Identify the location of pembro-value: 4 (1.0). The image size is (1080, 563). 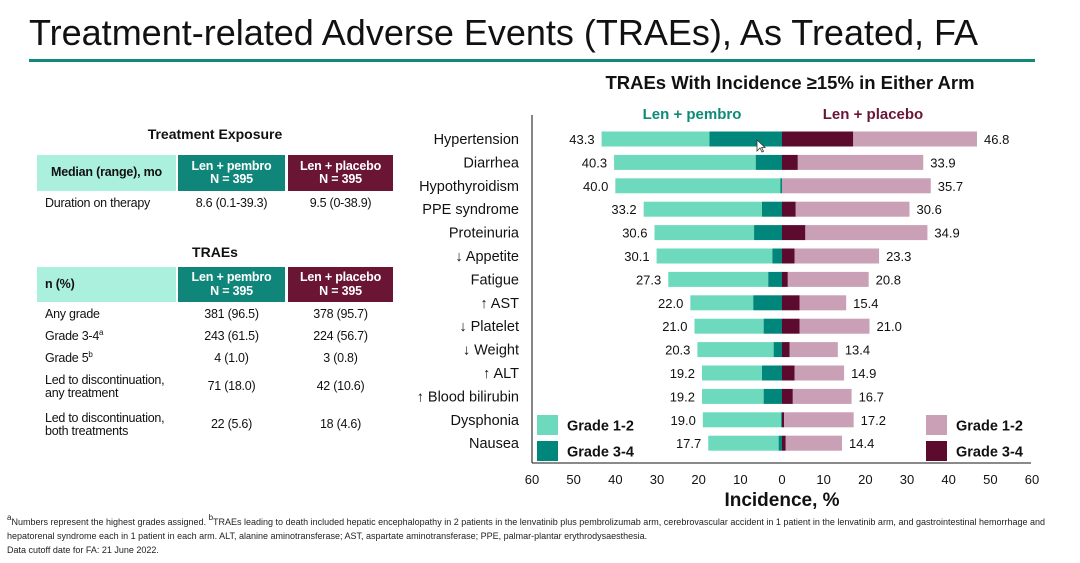
(231, 358).